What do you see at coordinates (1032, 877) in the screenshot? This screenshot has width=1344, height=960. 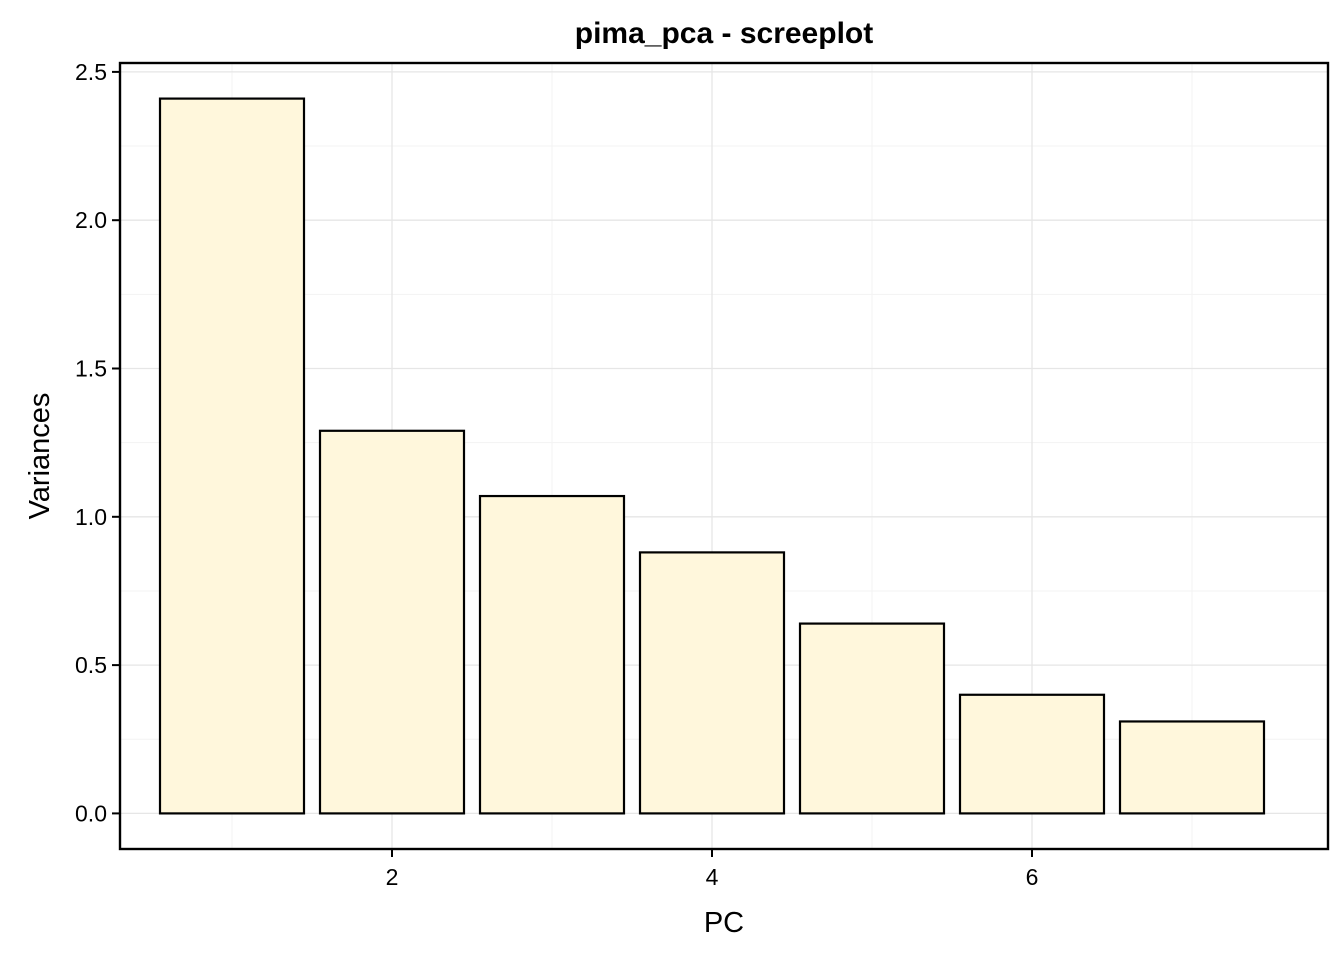 I see `x-tick-label: 6` at bounding box center [1032, 877].